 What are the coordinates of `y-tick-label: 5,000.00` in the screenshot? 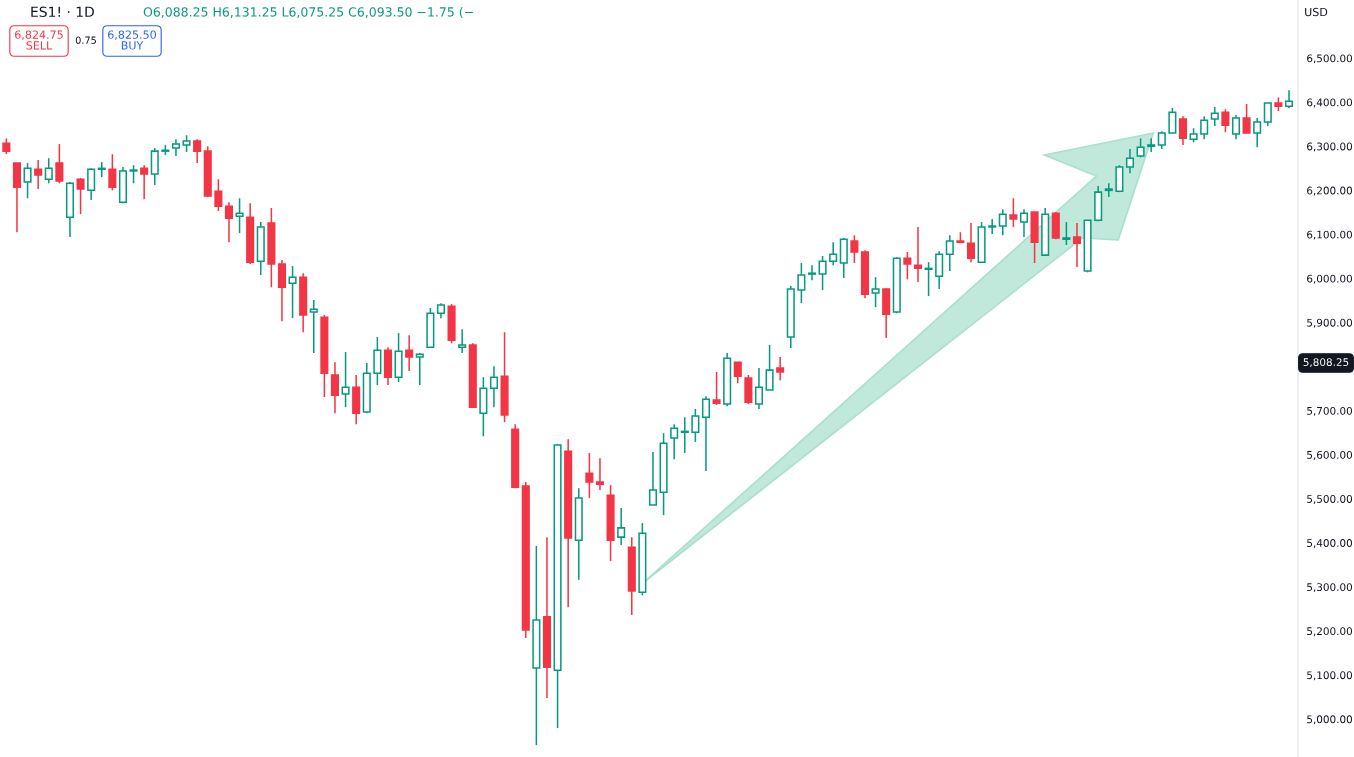 It's located at (1330, 720).